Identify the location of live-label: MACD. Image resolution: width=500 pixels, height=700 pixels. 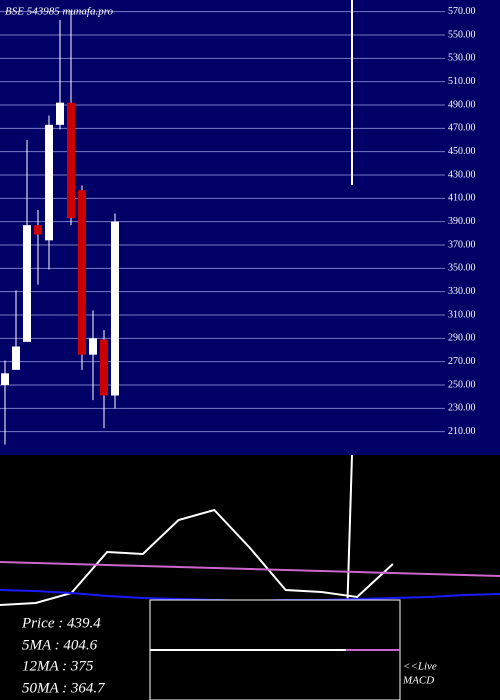
(418, 681).